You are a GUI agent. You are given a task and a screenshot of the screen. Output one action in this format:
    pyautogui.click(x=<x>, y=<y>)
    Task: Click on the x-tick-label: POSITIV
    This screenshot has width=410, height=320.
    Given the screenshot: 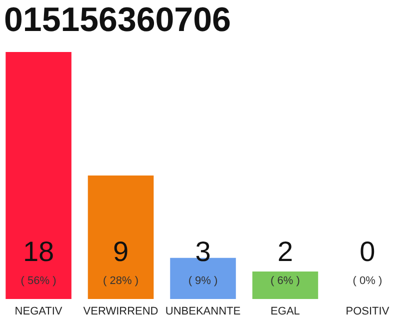 What is the action you would take?
    pyautogui.click(x=368, y=312)
    